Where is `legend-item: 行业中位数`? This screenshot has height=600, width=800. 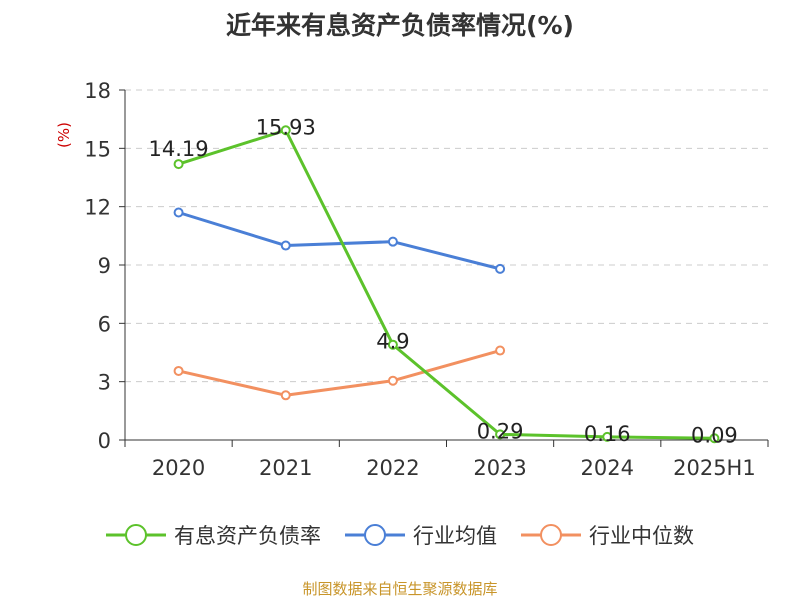 legend-item: 行业中位数 is located at coordinates (607, 535).